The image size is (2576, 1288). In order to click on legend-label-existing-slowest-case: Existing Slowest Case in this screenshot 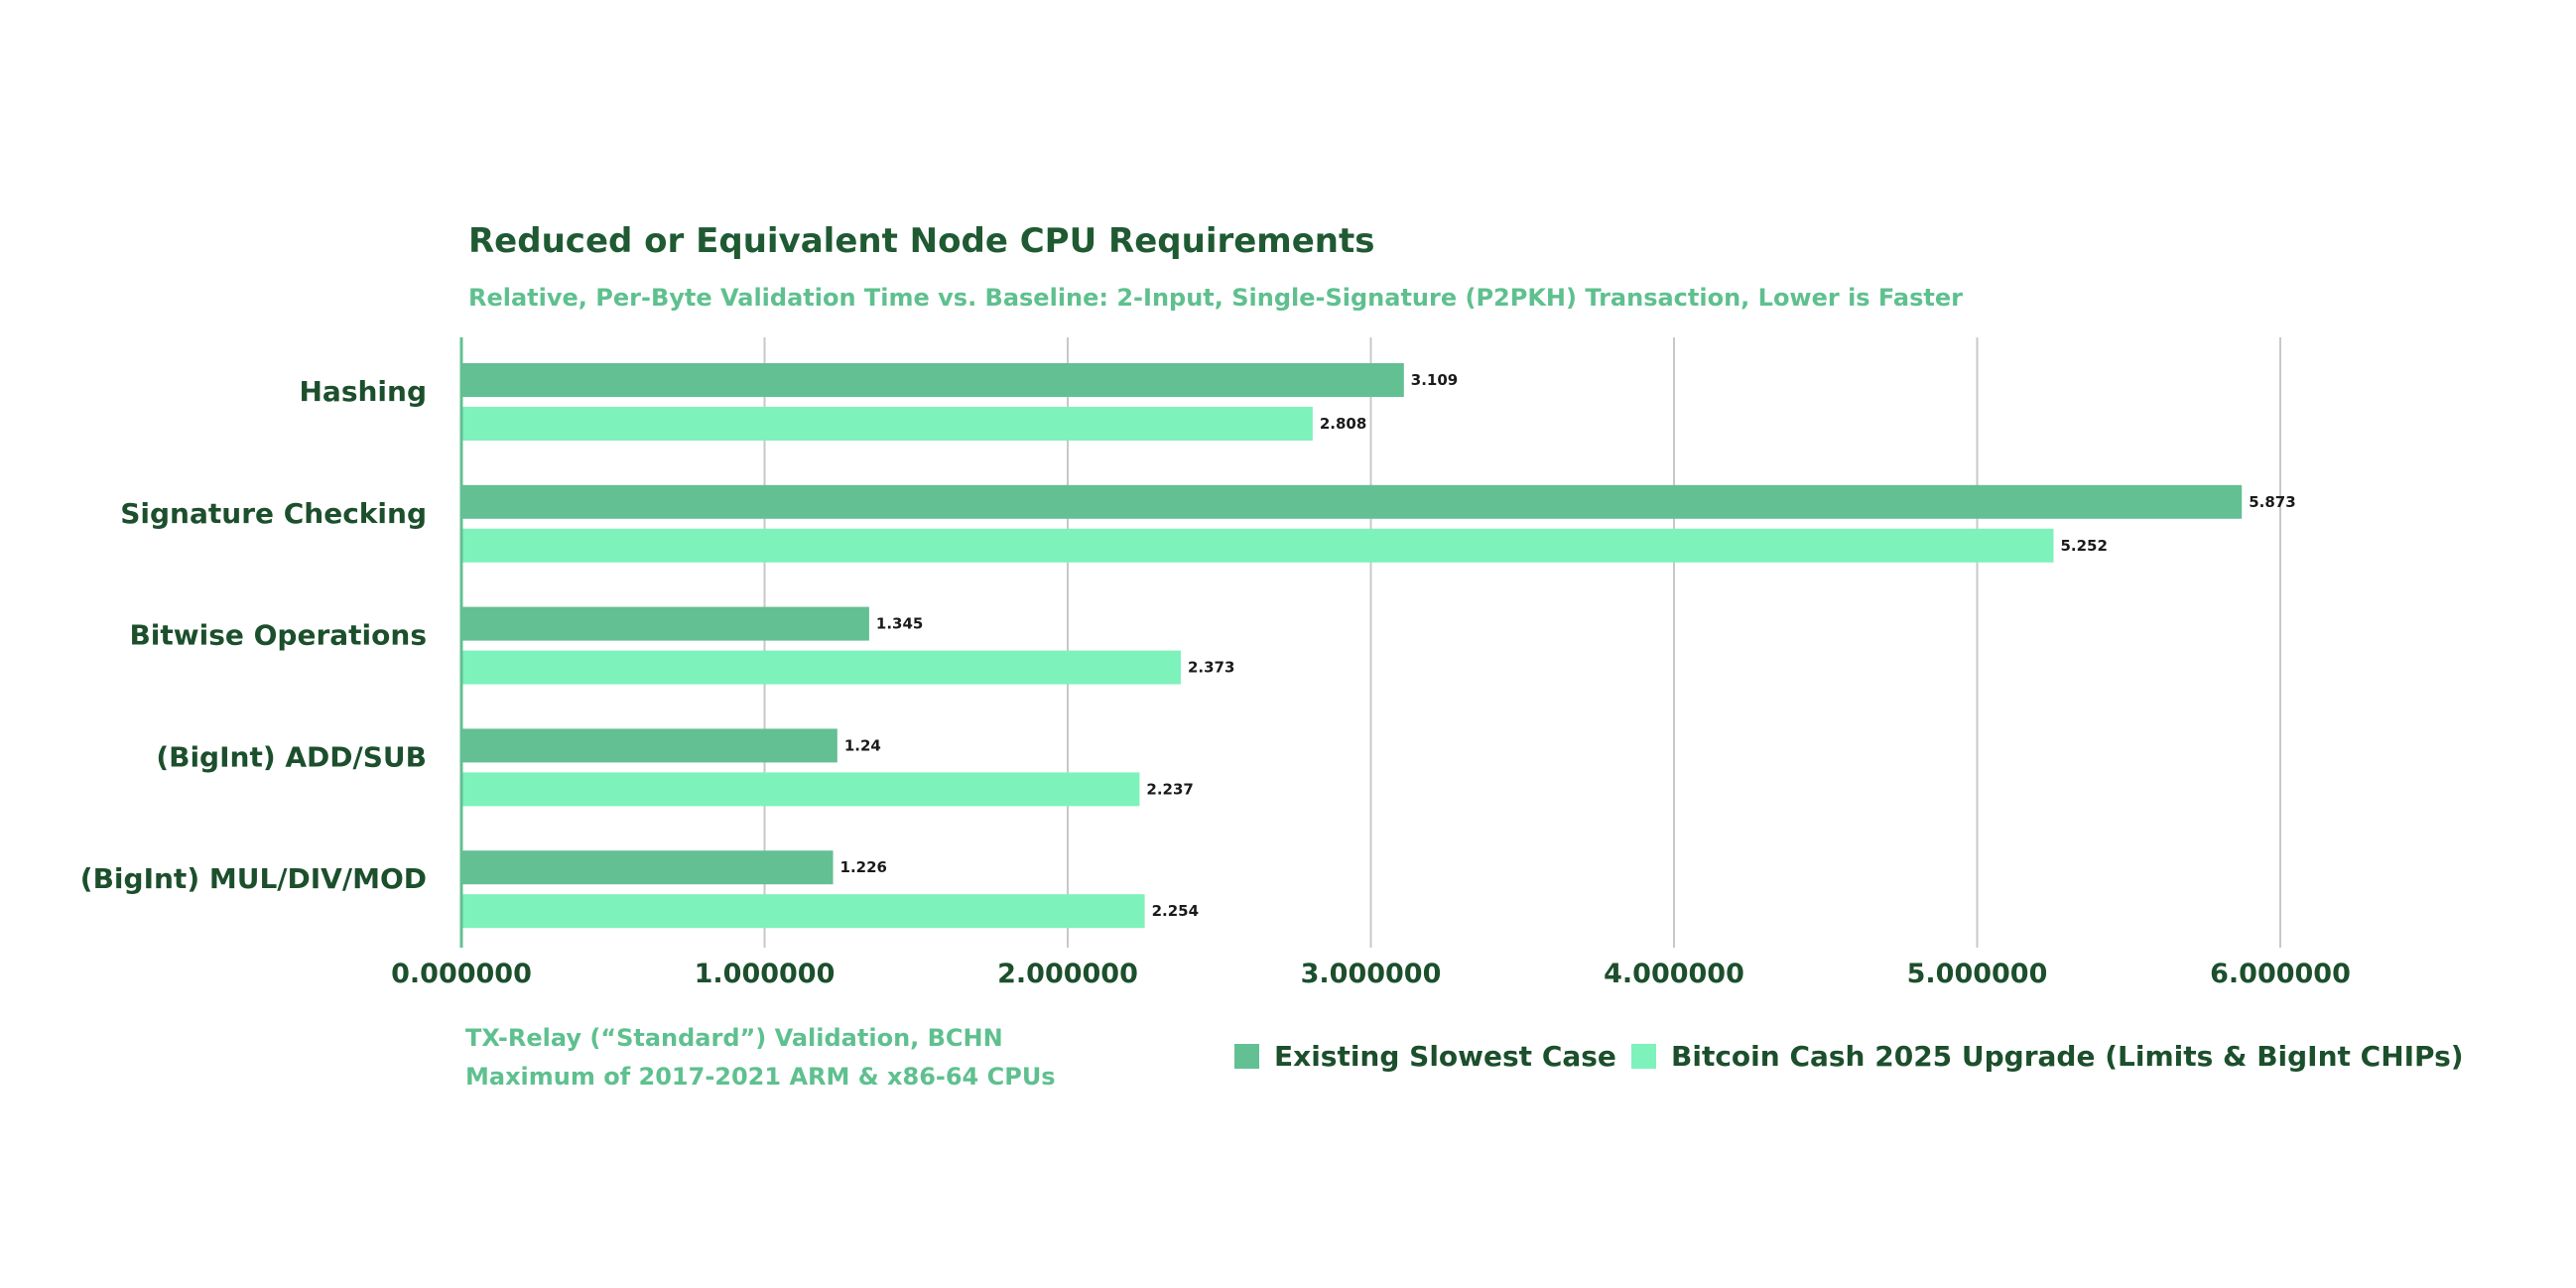, I will do `click(1445, 1056)`.